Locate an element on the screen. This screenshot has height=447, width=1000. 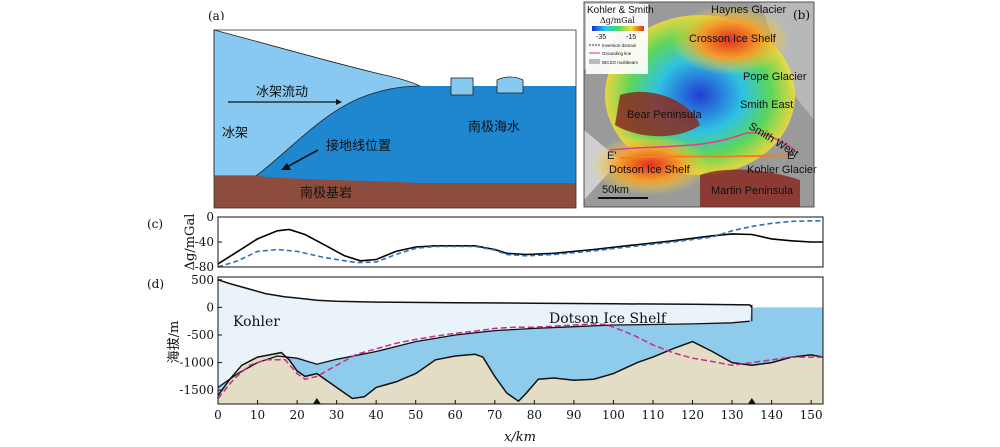
panel-a-border is located at coordinates (395, 119).